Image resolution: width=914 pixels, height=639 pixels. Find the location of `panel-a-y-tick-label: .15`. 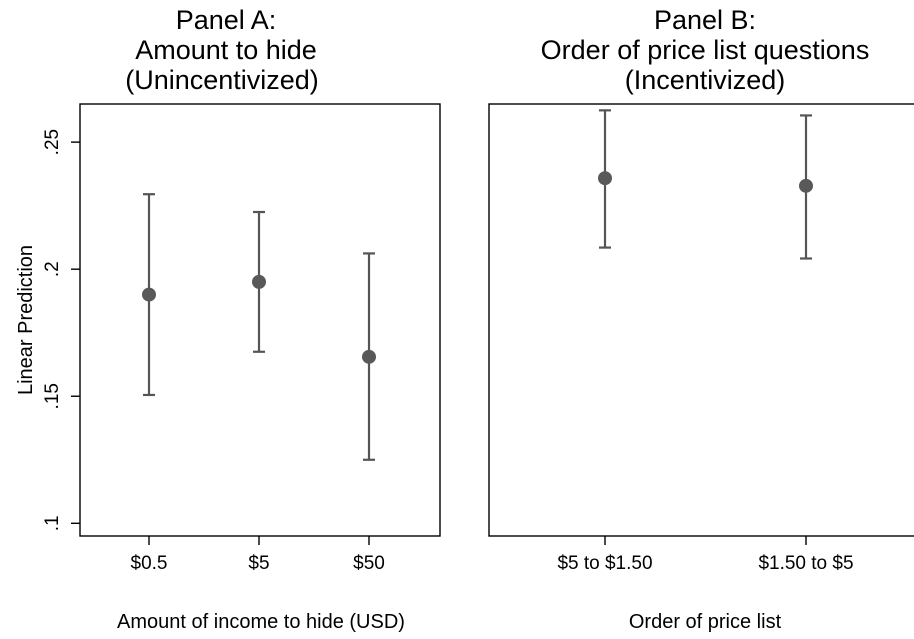

panel-a-y-tick-label: .15 is located at coordinates (52, 396).